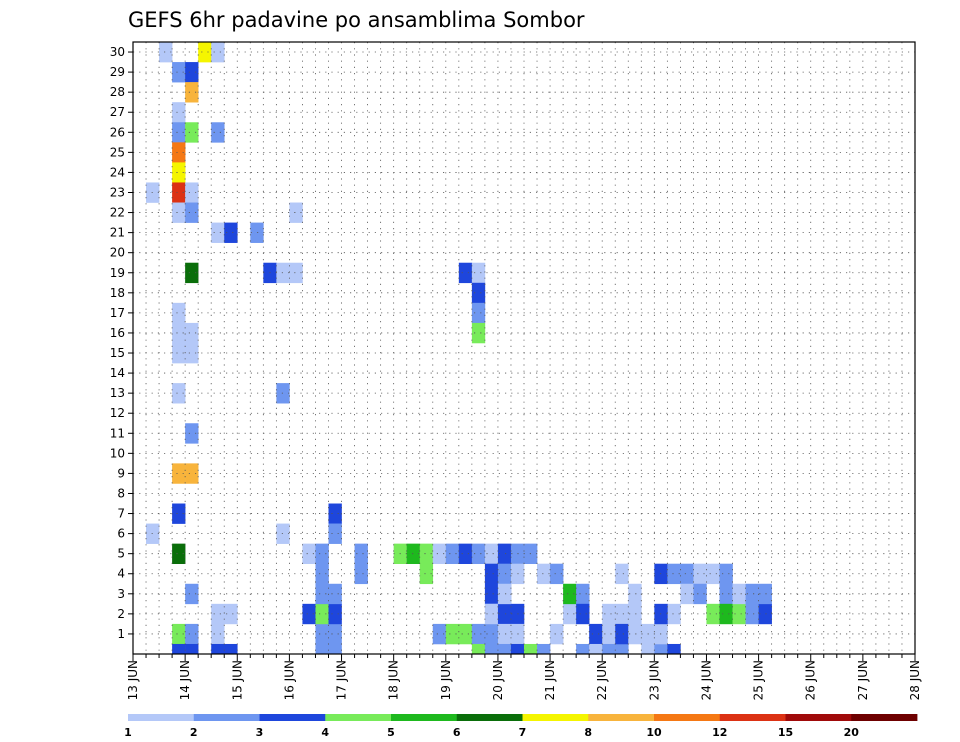 Image resolution: width=960 pixels, height=742 pixels. What do you see at coordinates (121, 534) in the screenshot?
I see `y-tick-label: 6` at bounding box center [121, 534].